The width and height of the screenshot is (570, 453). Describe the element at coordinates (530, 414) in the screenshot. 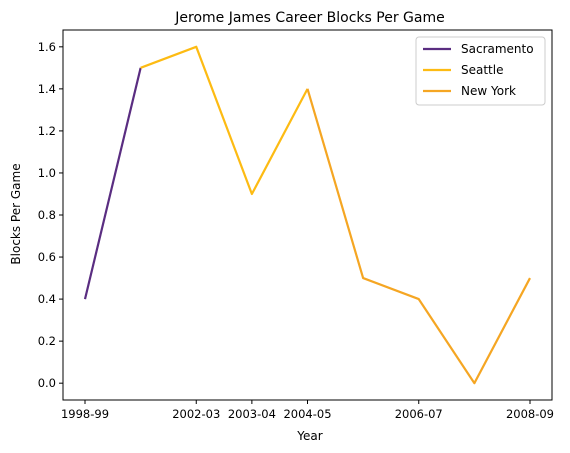

I see `x-tick-label: 2008-09` at that location.